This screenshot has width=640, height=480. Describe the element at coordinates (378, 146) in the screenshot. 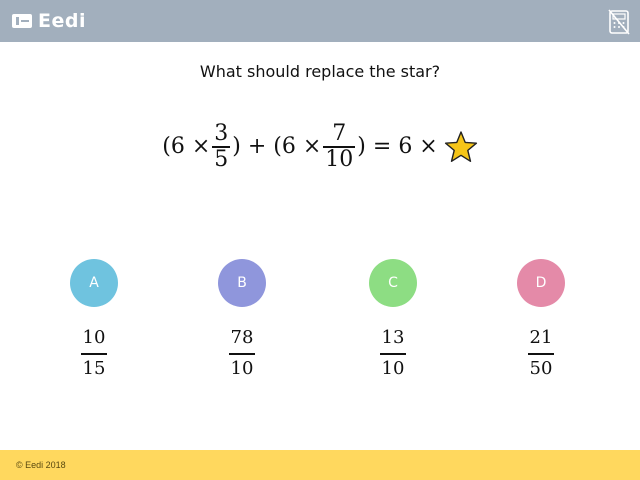

I see `equation-close-2: ) =` at that location.